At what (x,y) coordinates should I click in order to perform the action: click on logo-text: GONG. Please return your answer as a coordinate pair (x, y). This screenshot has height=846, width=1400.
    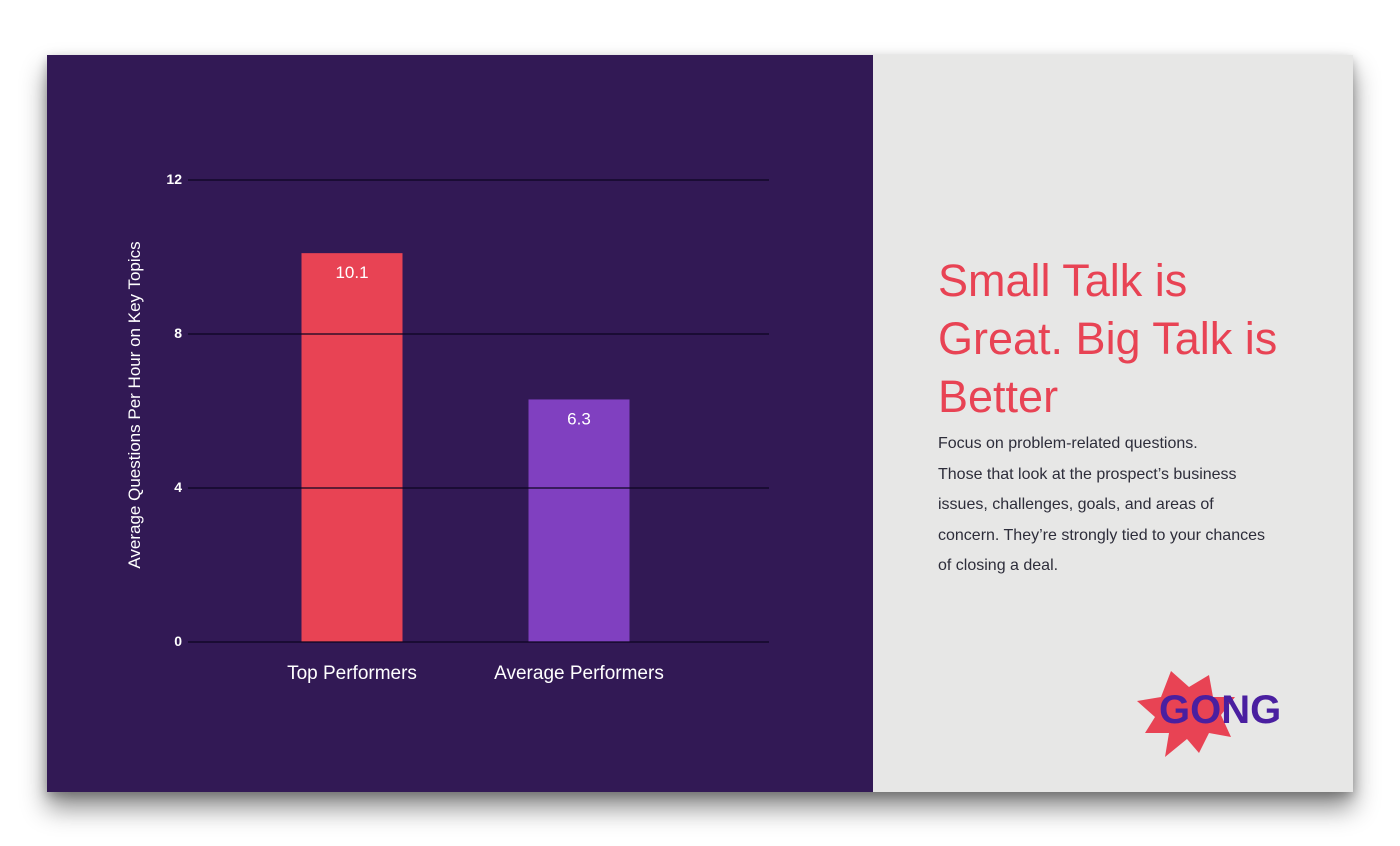
    Looking at the image, I should click on (1220, 710).